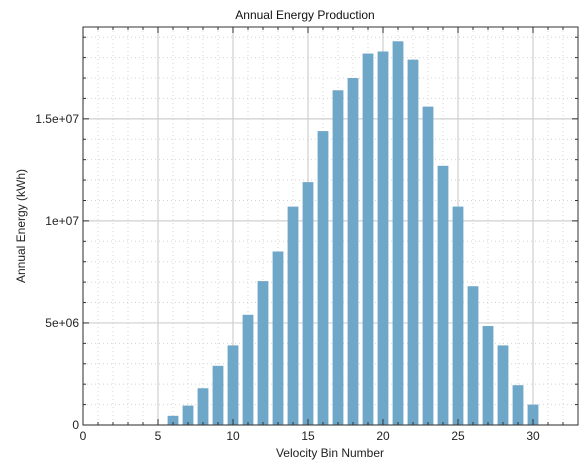  What do you see at coordinates (308, 436) in the screenshot?
I see `x-tick-label: 15` at bounding box center [308, 436].